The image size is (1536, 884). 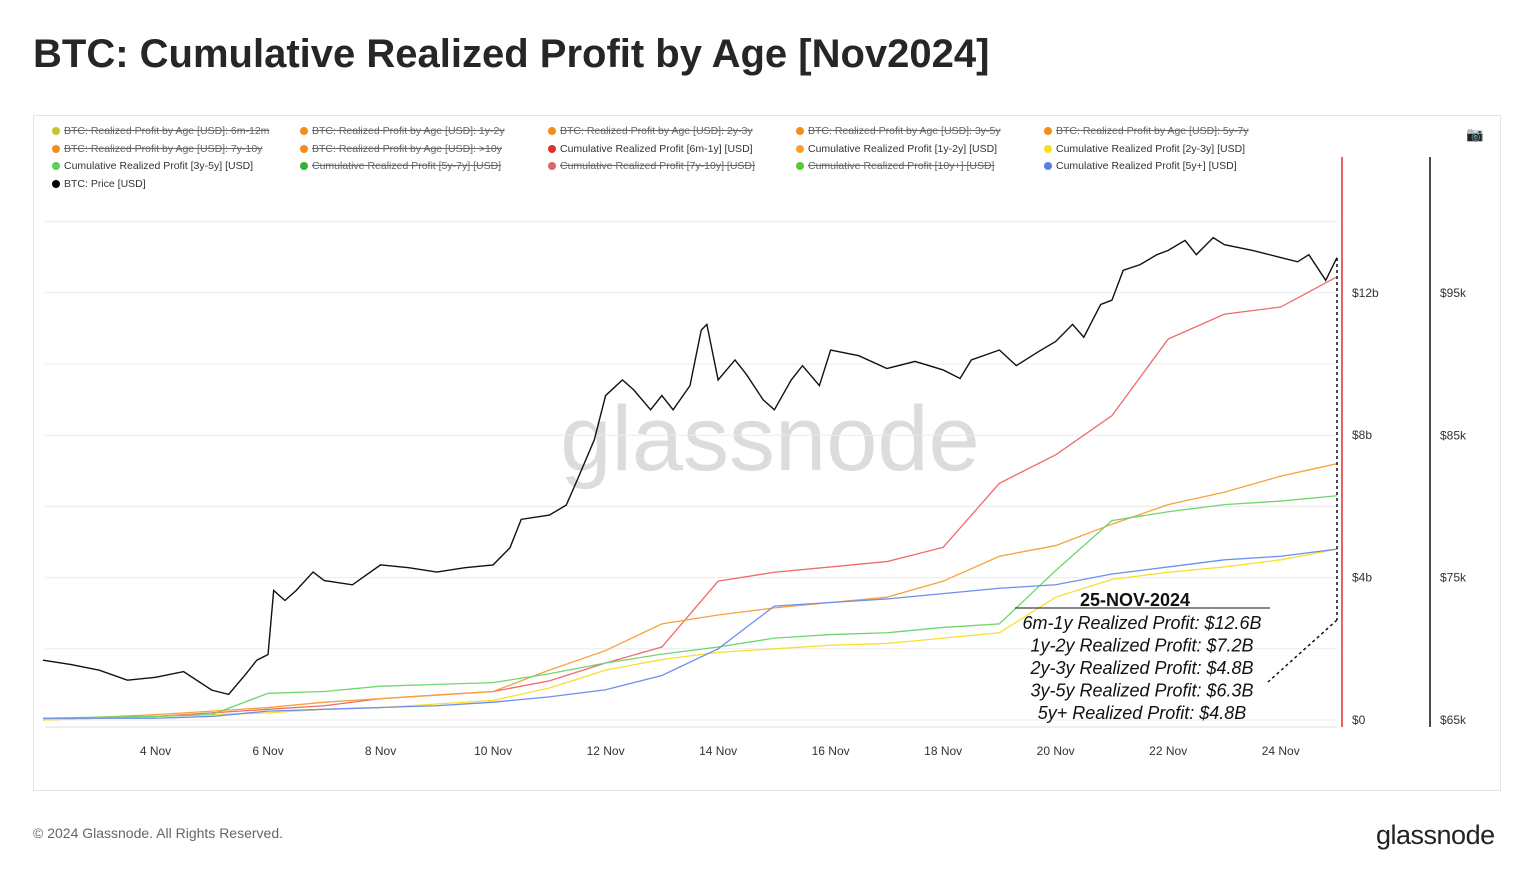 What do you see at coordinates (1475, 134) in the screenshot?
I see `camera-icon: 📷` at bounding box center [1475, 134].